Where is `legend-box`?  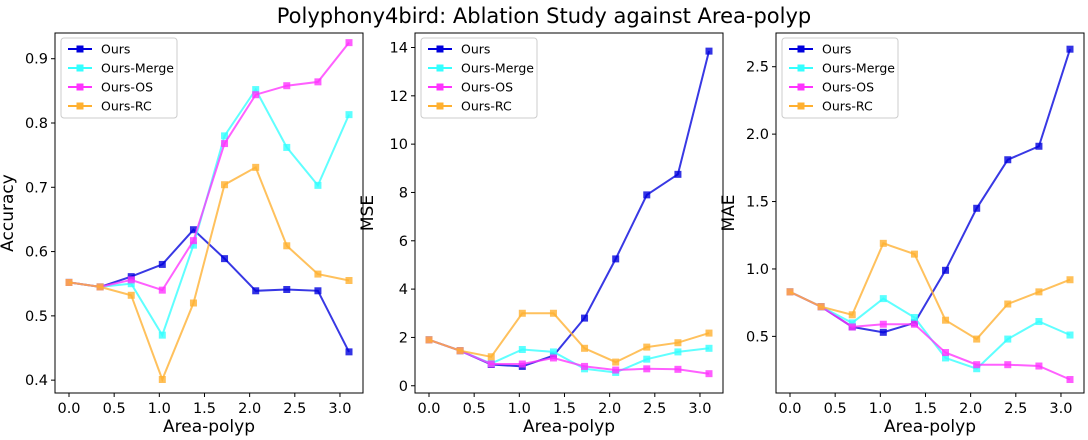
legend-box is located at coordinates (840, 78).